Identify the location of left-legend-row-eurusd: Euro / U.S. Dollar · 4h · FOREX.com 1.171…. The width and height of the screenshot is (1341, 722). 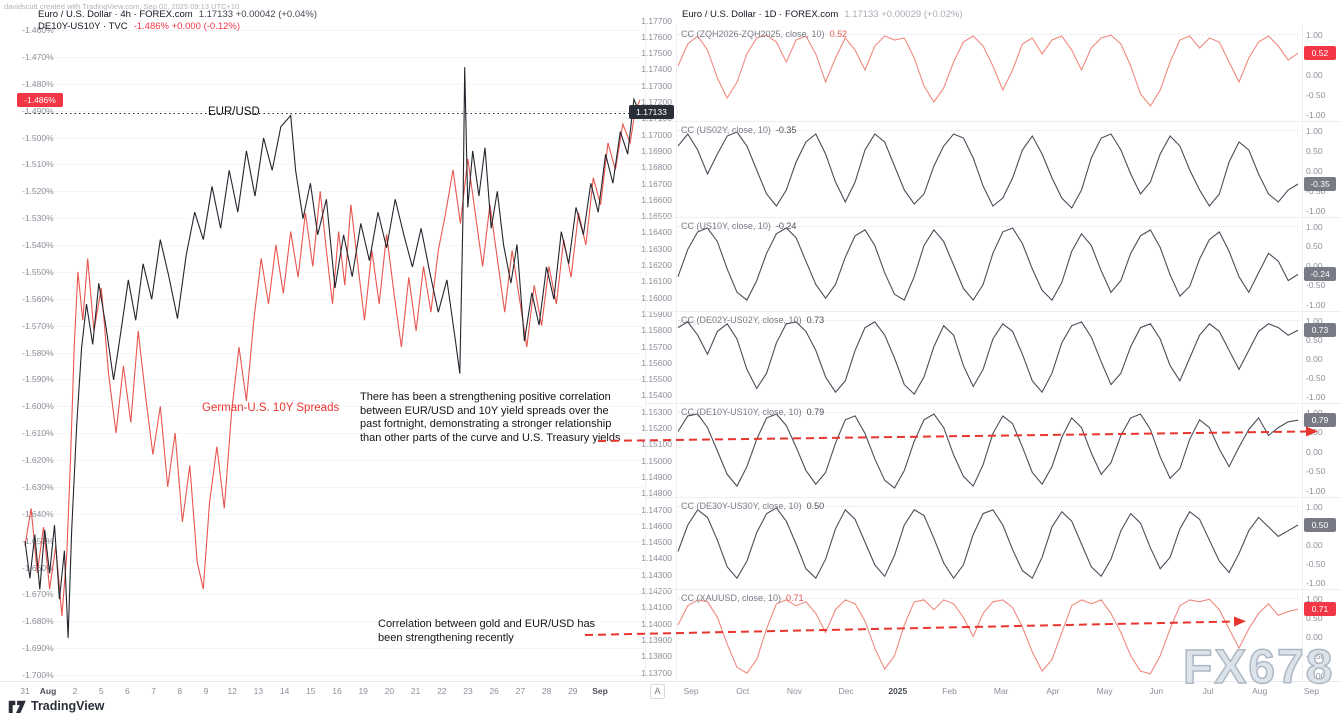
(177, 15).